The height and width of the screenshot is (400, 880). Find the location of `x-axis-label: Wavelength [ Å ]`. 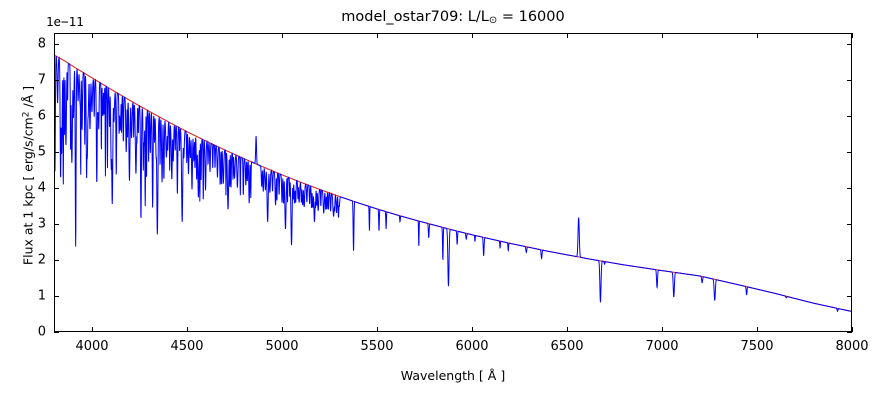

x-axis-label: Wavelength [ Å ] is located at coordinates (453, 375).